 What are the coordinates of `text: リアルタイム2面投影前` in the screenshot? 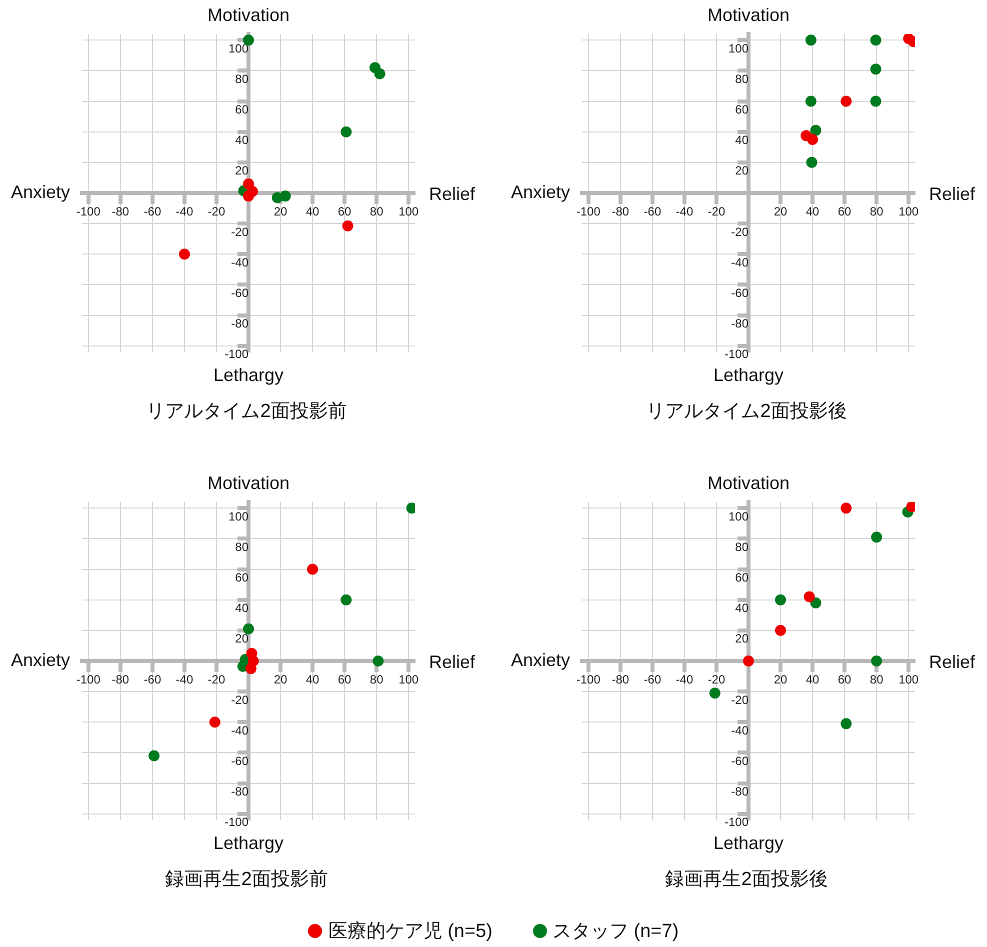 It's located at (246, 412).